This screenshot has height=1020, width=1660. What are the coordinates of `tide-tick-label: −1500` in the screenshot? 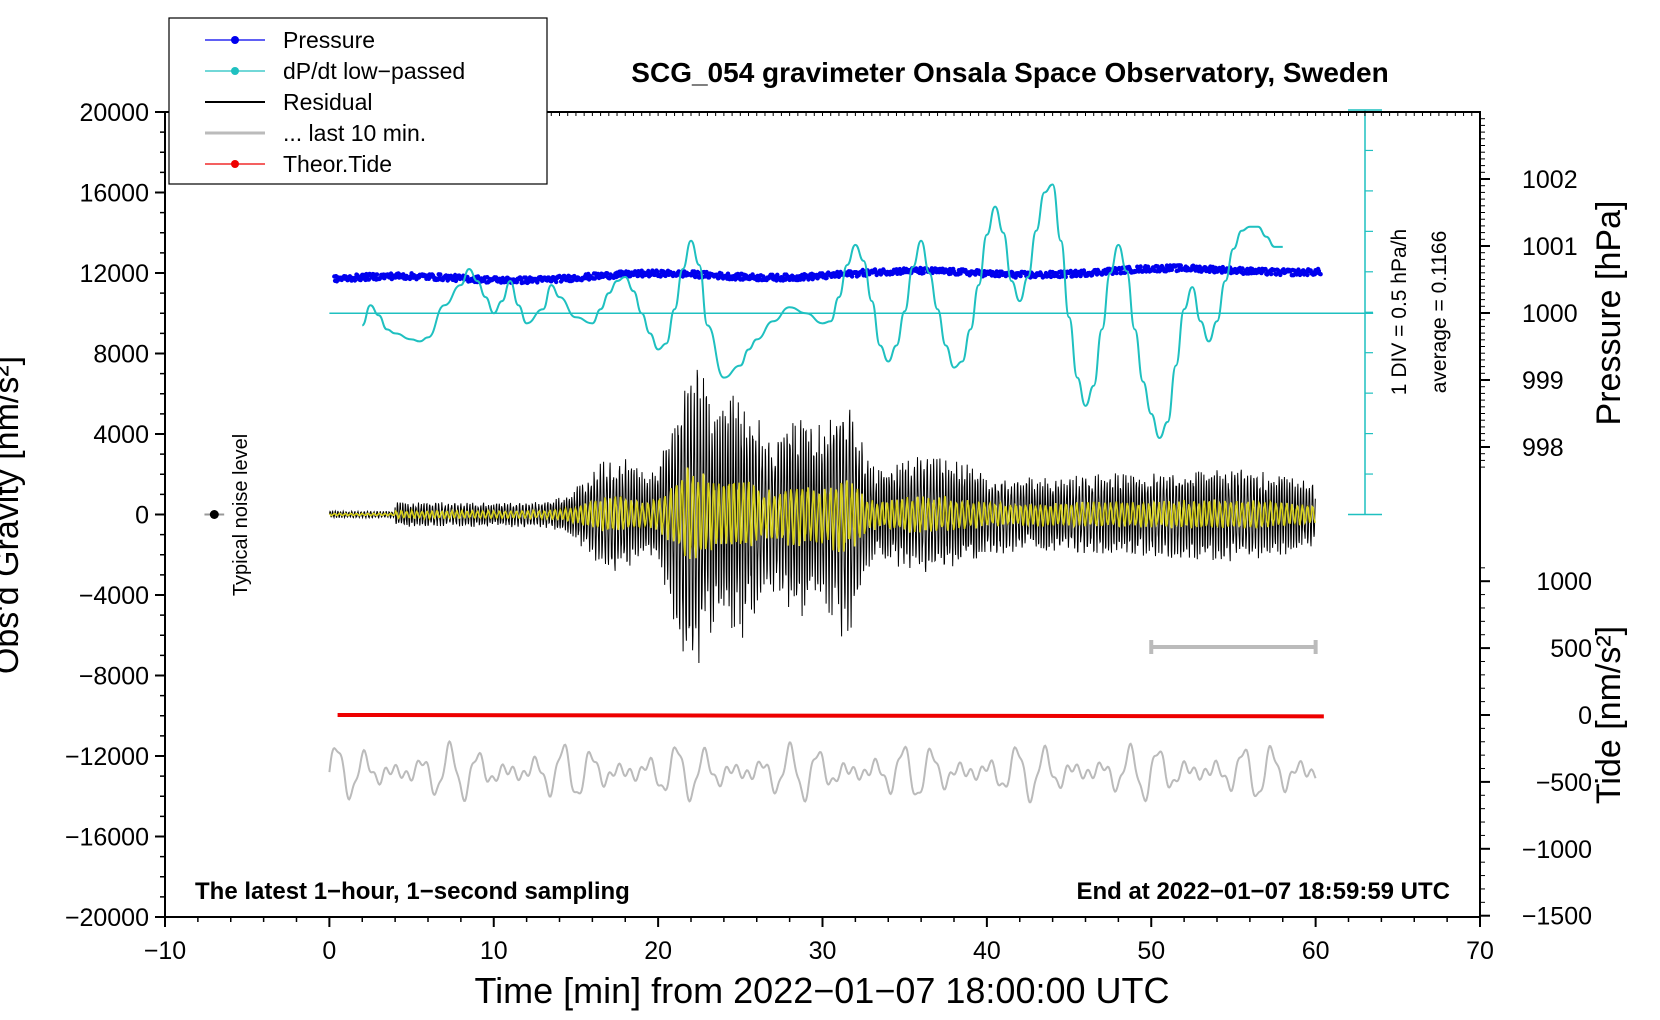 It's located at (1557, 917).